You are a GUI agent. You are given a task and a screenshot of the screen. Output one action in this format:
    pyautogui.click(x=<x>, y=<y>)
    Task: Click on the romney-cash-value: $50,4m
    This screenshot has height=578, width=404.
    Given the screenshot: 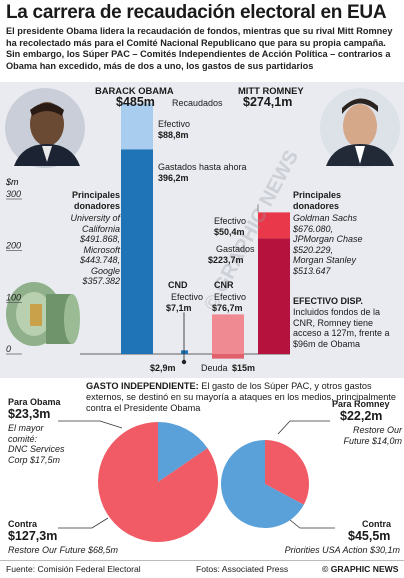 What is the action you would take?
    pyautogui.click(x=229, y=232)
    